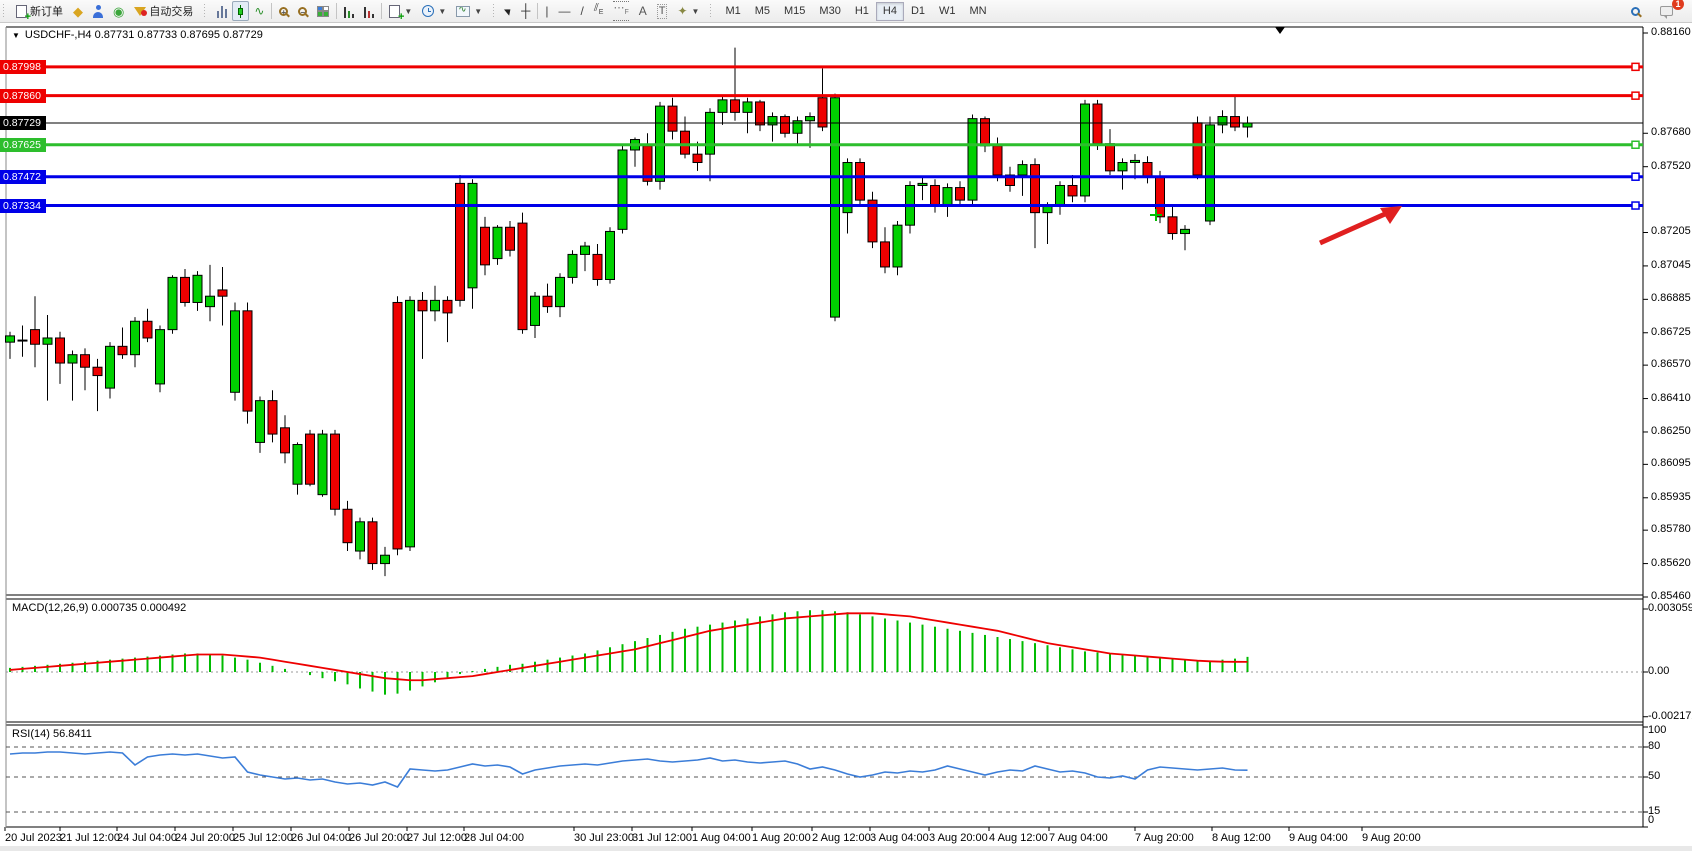 The height and width of the screenshot is (851, 1692). What do you see at coordinates (259, 11) in the screenshot?
I see `line-chart-button: ∿` at bounding box center [259, 11].